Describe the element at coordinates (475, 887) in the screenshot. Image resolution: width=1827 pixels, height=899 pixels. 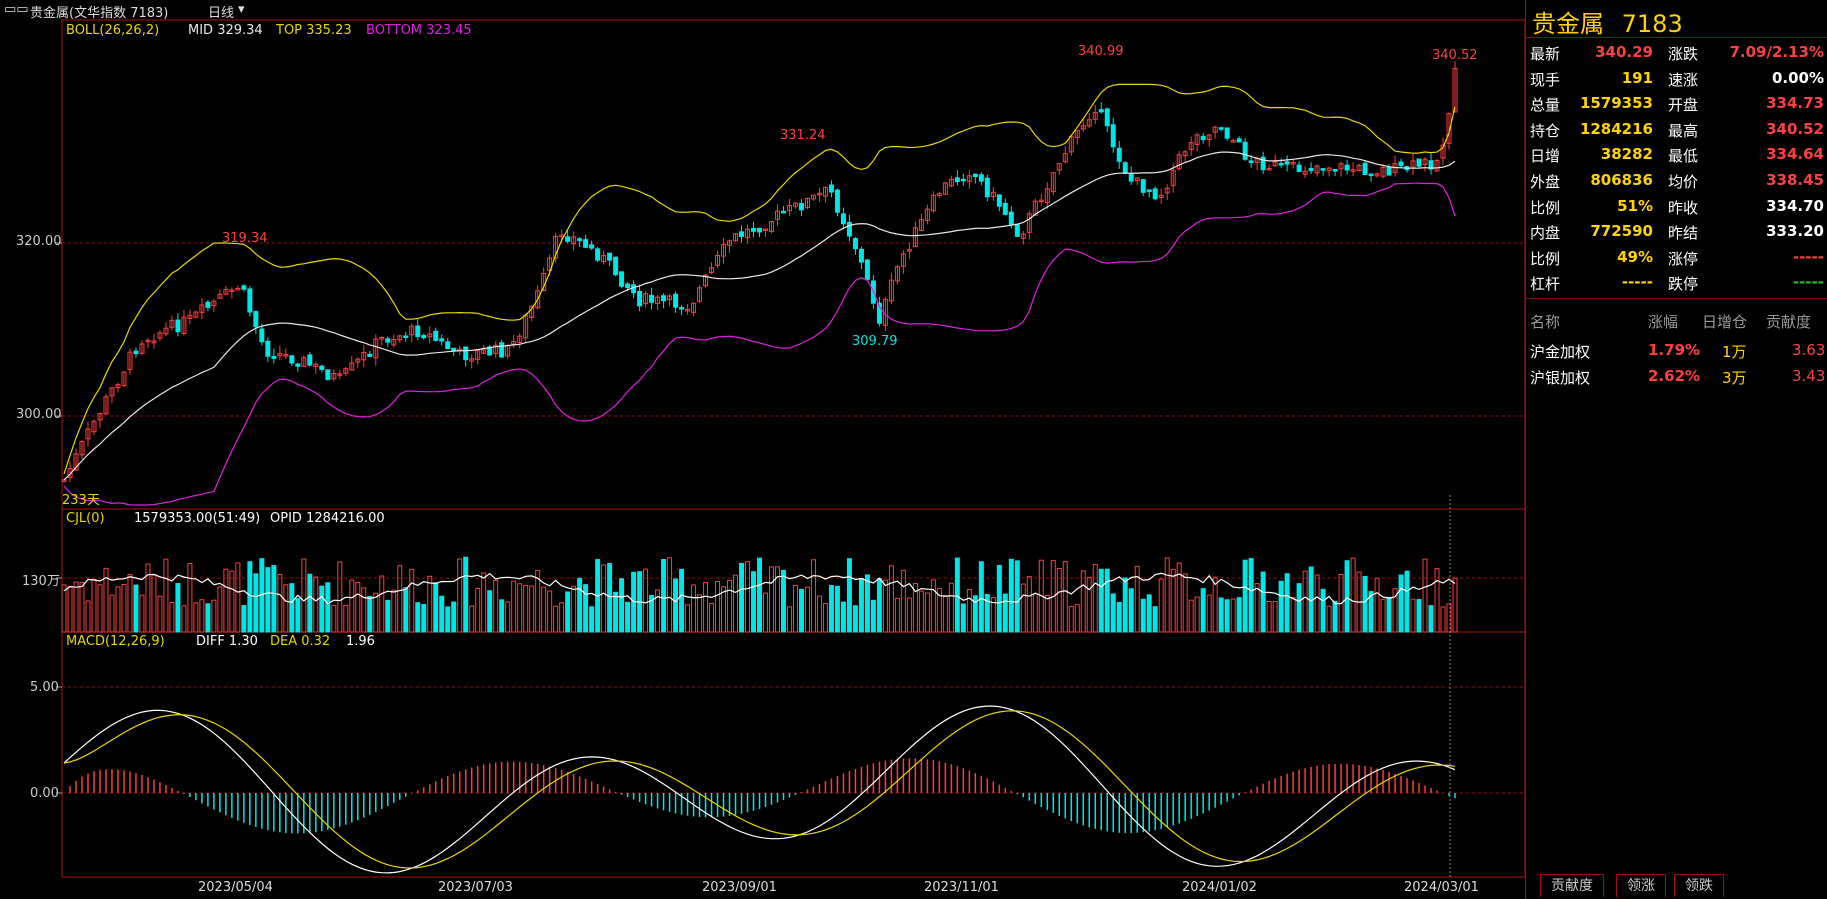
I see `x-date-2: 2023/07/03` at that location.